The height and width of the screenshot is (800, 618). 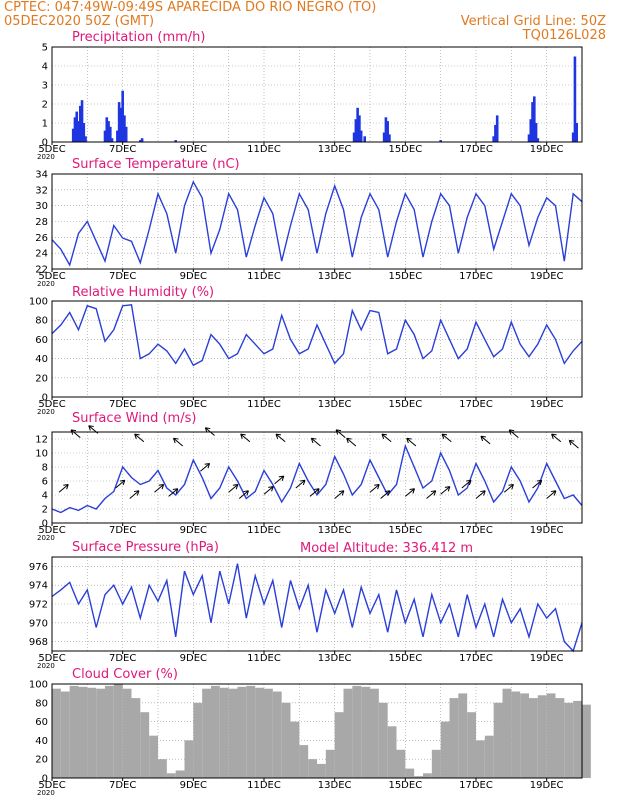 What do you see at coordinates (45, 510) in the screenshot?
I see `y-tick-label: 2` at bounding box center [45, 510].